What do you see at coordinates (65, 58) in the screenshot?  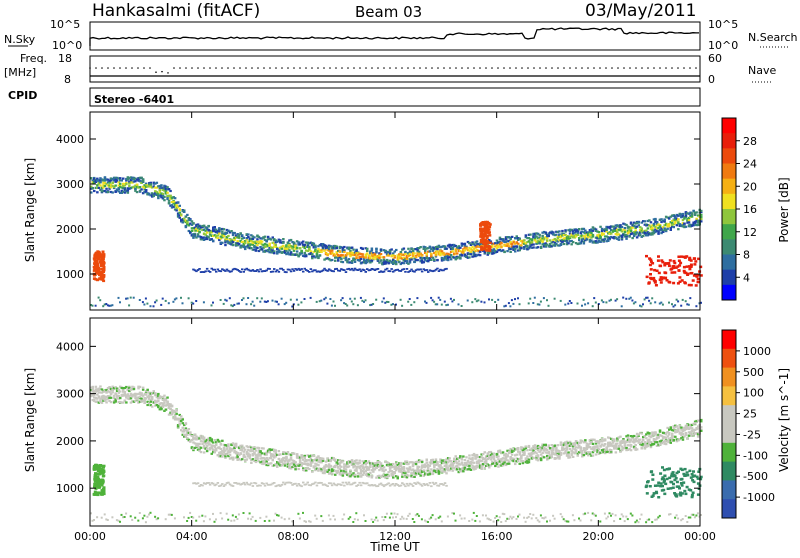 I see `freq-tick-top: 18` at bounding box center [65, 58].